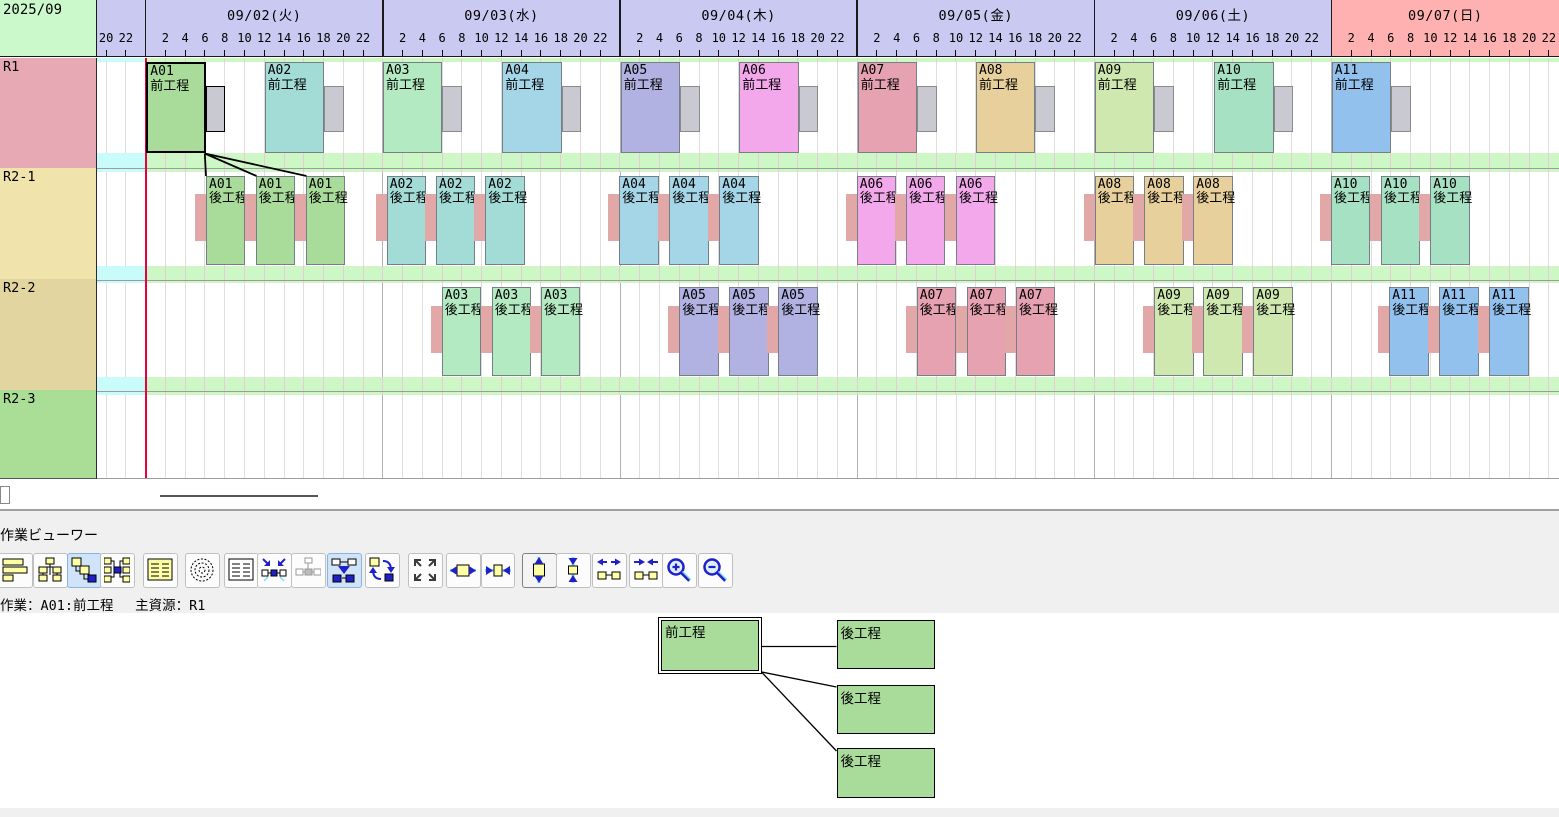  What do you see at coordinates (264, 28) in the screenshot?
I see `day-header-cell: 09/02(火) 2 4 6 8 10 12 14 16 18 20 22` at bounding box center [264, 28].